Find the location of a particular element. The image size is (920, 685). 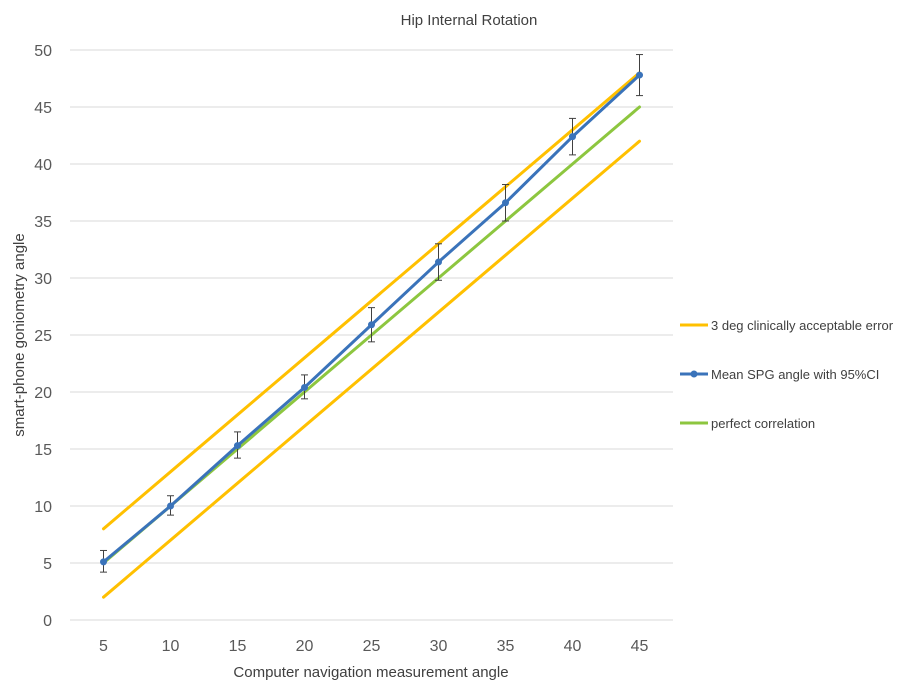

y-tick-label: 20 is located at coordinates (43, 393).